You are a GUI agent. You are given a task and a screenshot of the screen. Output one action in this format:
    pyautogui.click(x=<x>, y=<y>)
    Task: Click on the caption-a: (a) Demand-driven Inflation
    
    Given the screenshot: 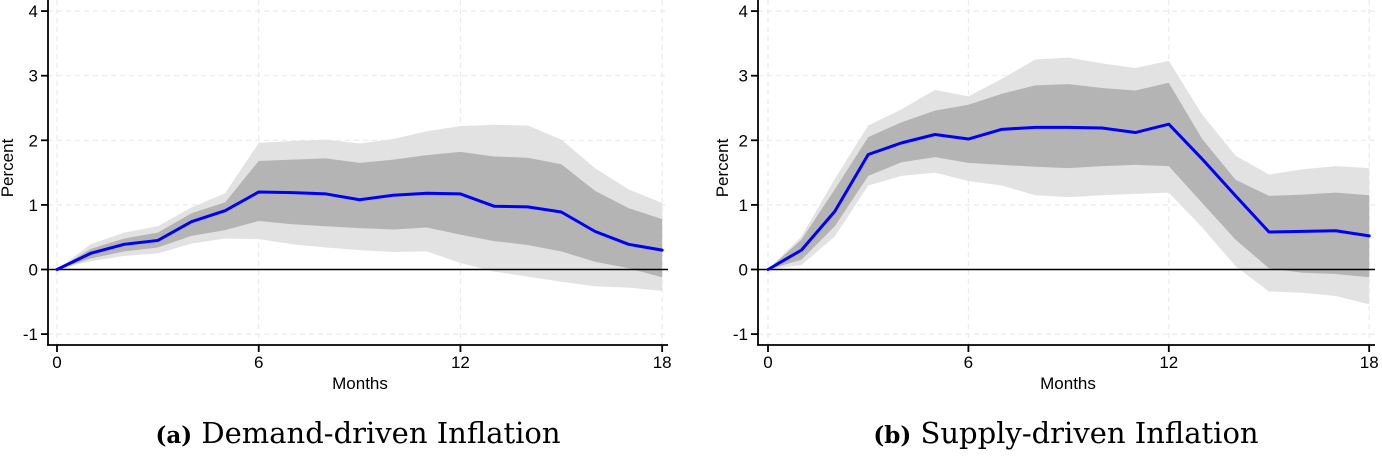 What is the action you would take?
    pyautogui.click(x=358, y=433)
    